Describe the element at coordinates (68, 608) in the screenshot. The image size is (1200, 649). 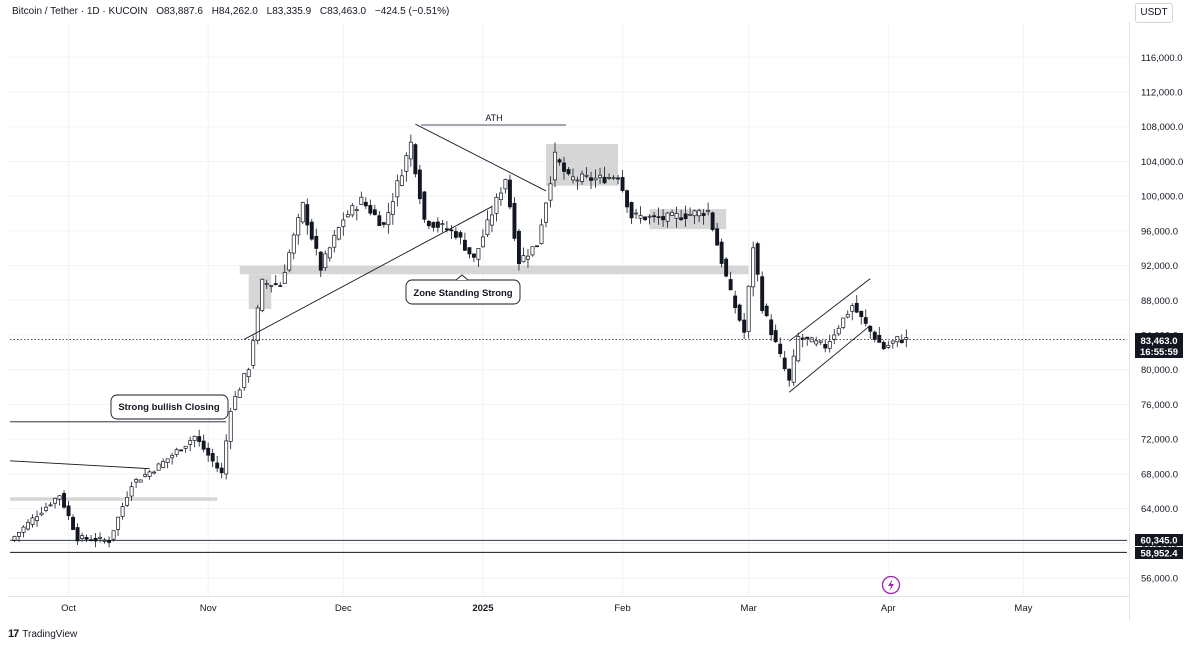
I see `x-tick-label: Oct` at that location.